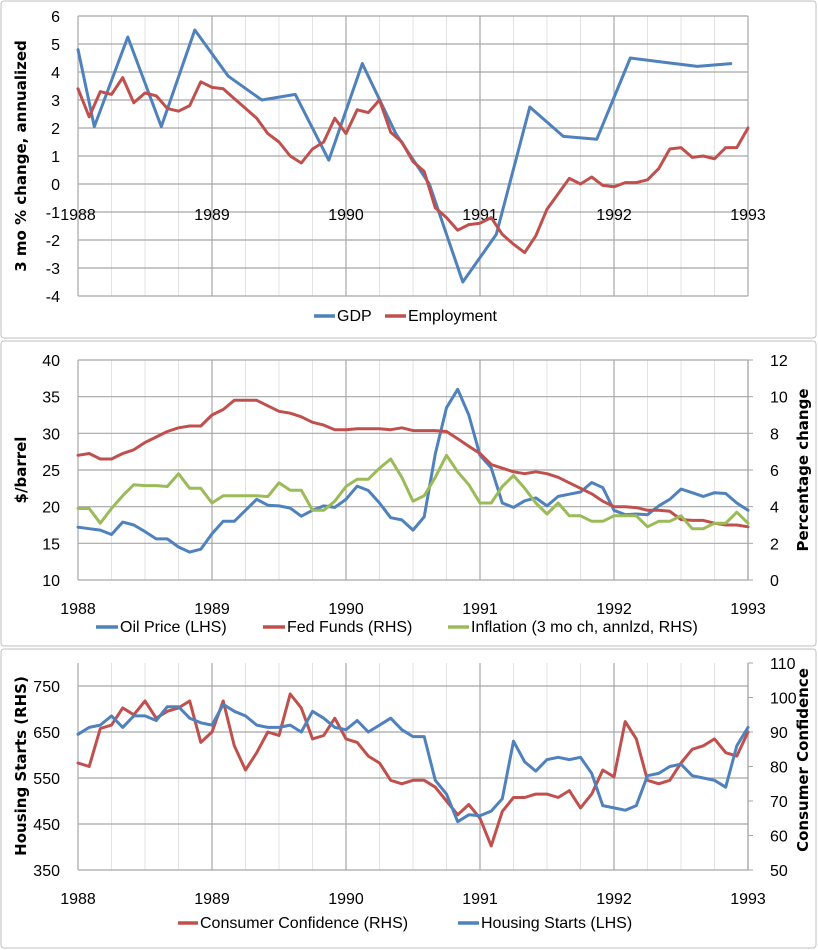 This screenshot has width=818, height=950. Describe the element at coordinates (803, 469) in the screenshot. I see `y-right-axis-title: Percentage change` at that location.